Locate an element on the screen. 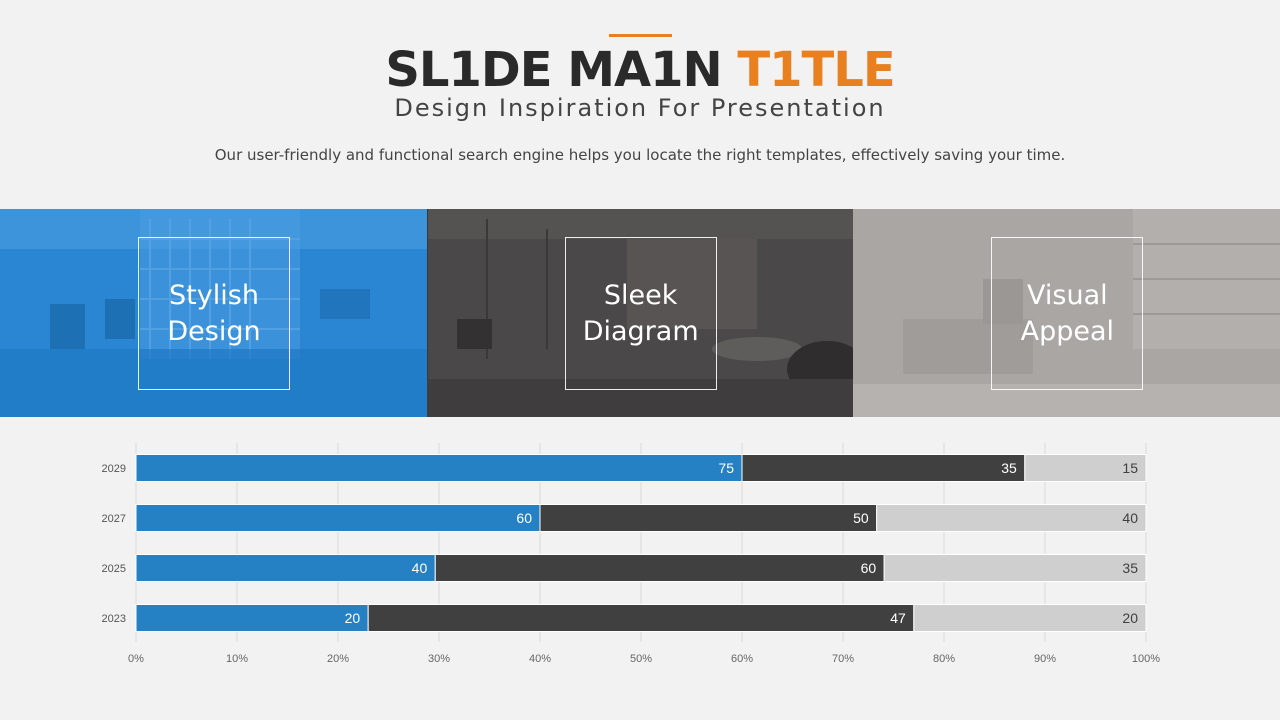 The image size is (1280, 720). x-tick-label: 40% is located at coordinates (540, 659).